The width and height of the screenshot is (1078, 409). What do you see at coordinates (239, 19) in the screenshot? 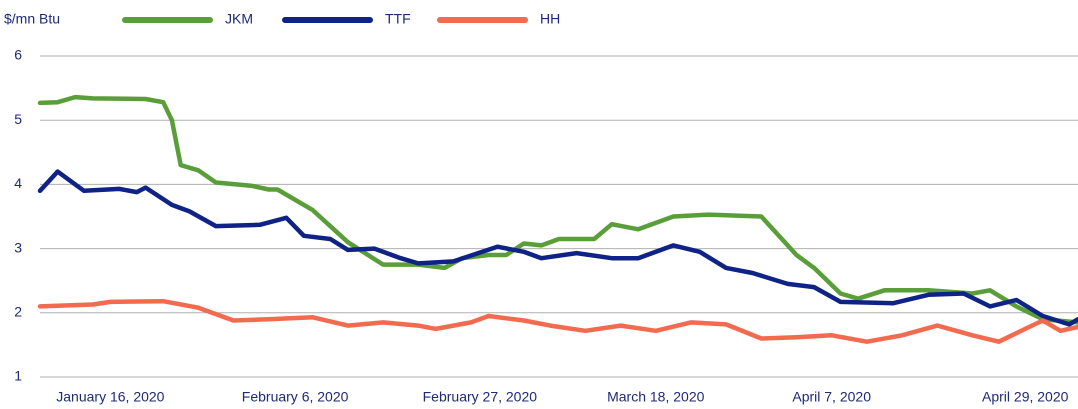
I see `legend-label: JKM` at bounding box center [239, 19].